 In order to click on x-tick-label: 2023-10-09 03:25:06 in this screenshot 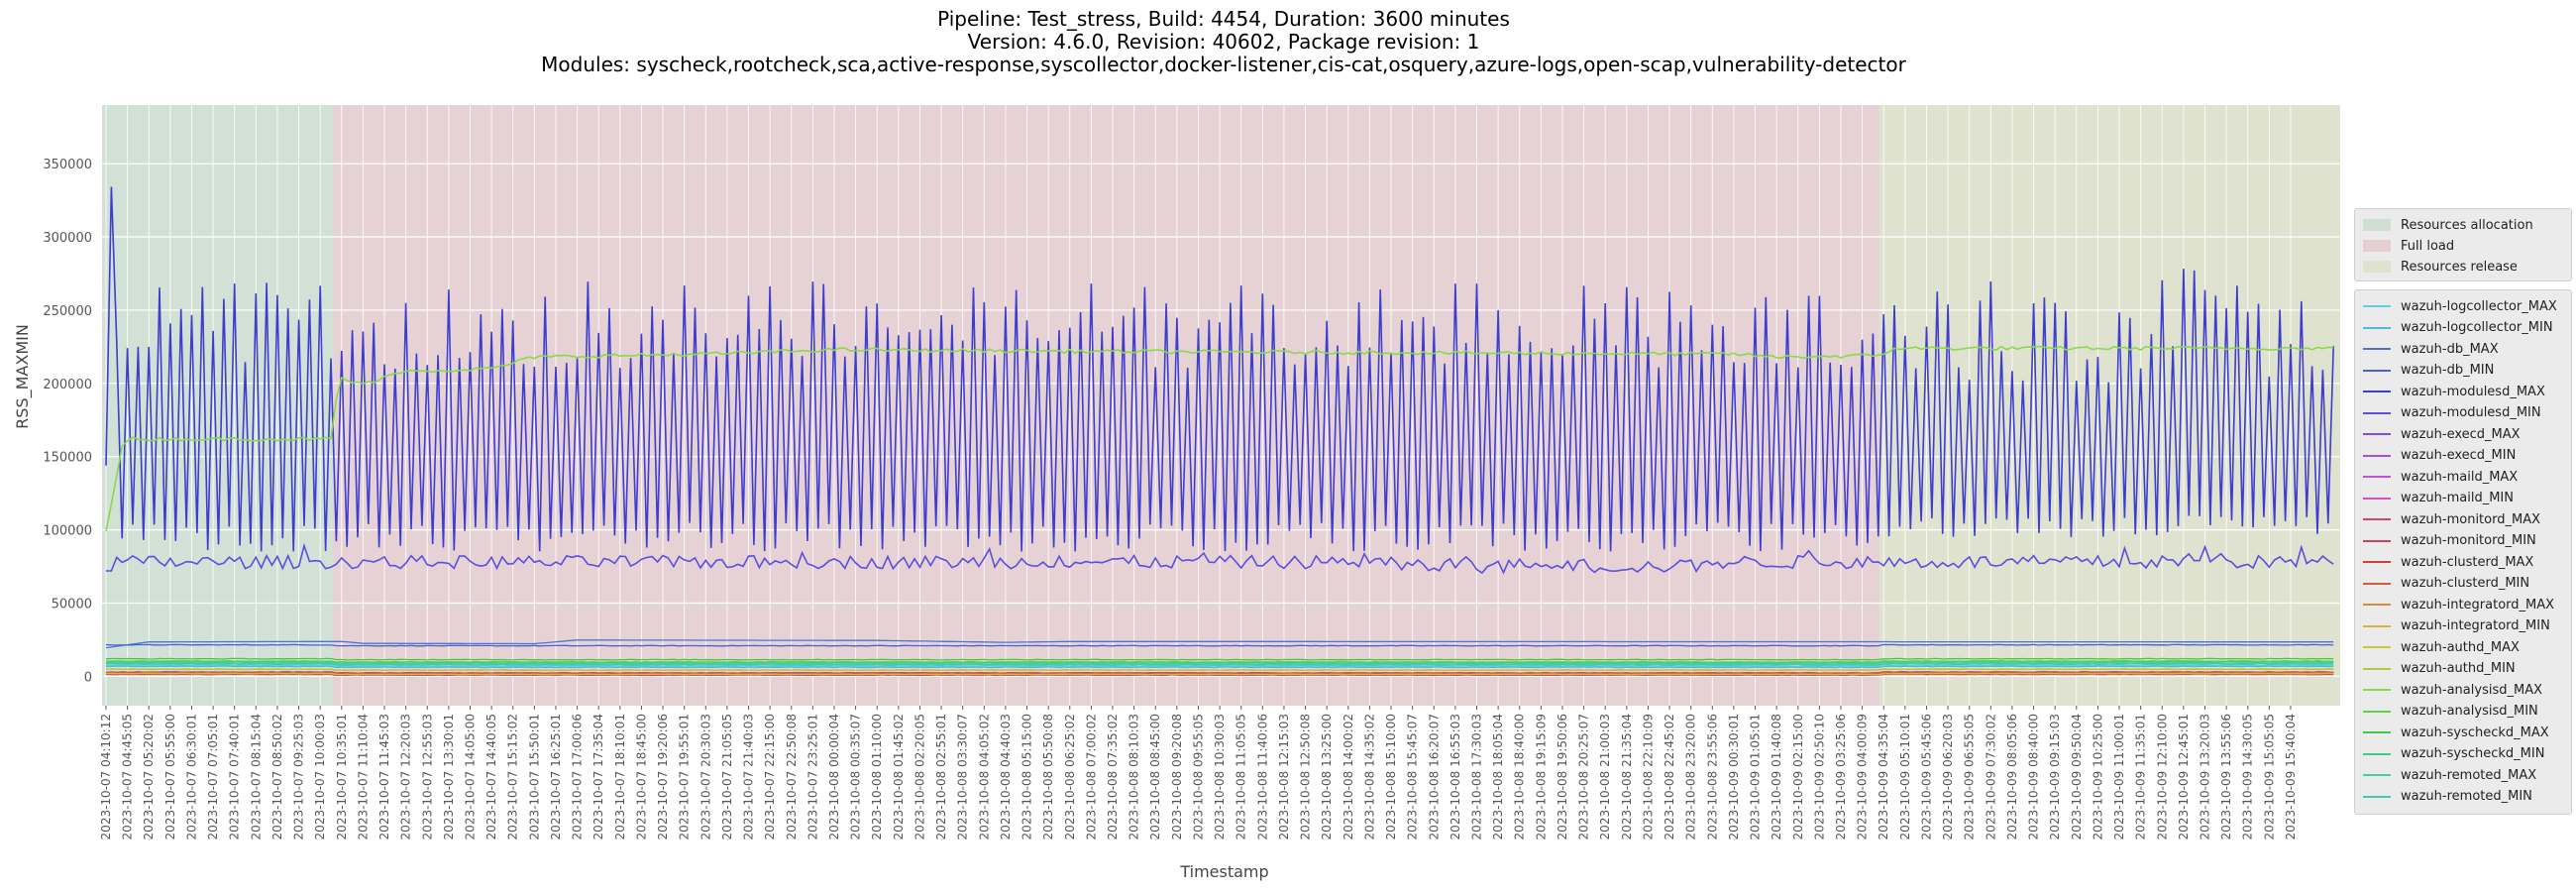, I will do `click(1841, 777)`.